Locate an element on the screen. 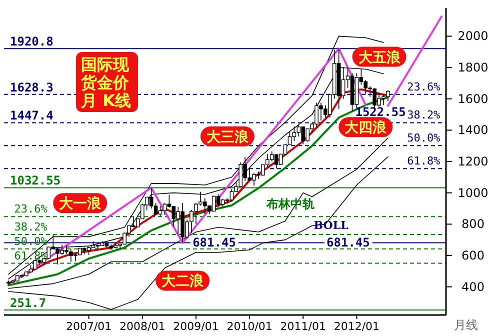  annotation: 大五浪 is located at coordinates (380, 57).